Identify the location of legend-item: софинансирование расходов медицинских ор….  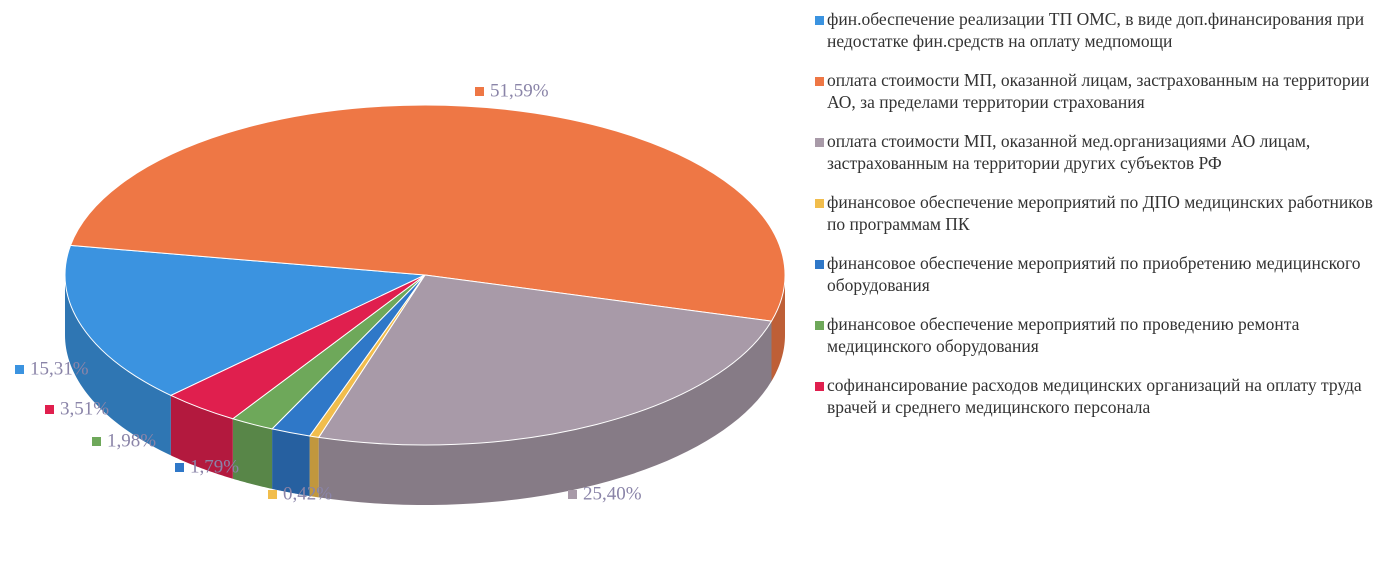
(1105, 396).